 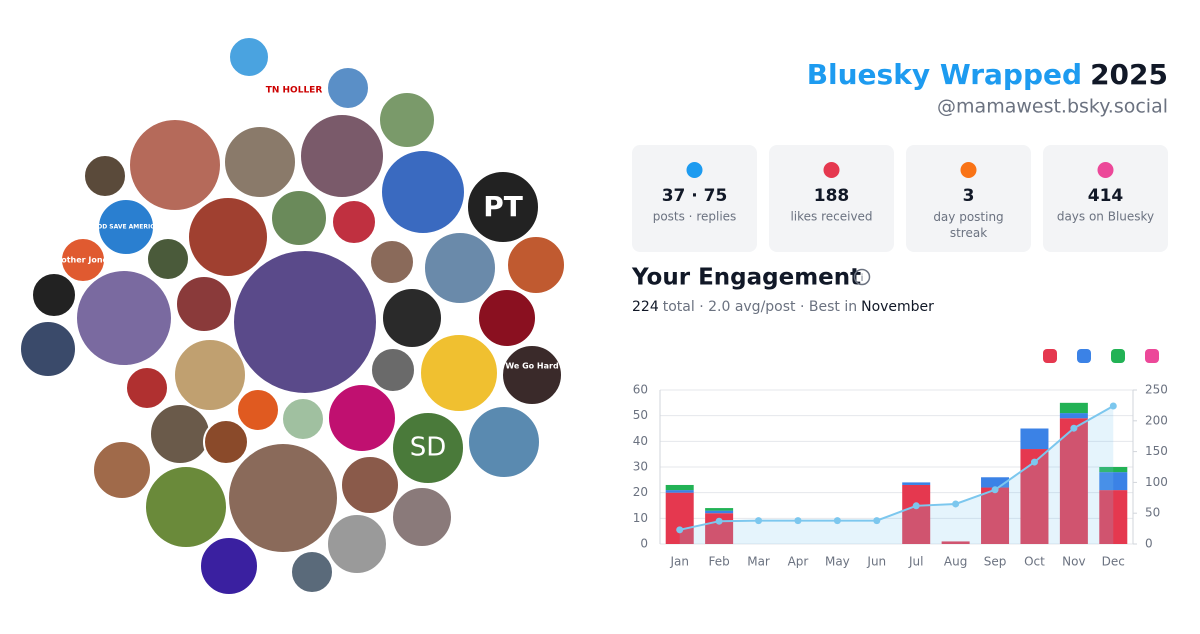 What do you see at coordinates (640, 492) in the screenshot?
I see `y-tick-label: 20` at bounding box center [640, 492].